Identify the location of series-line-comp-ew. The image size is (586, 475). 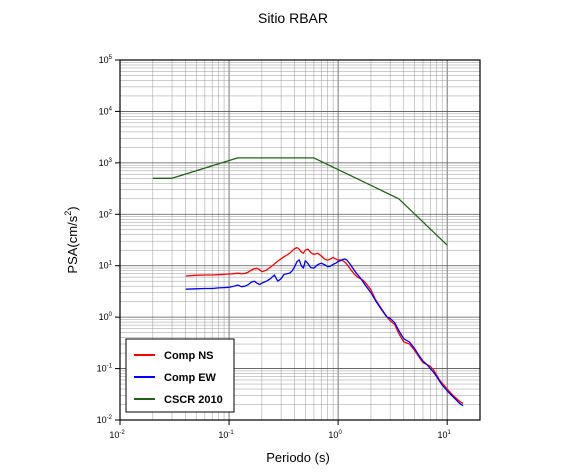
(324, 332).